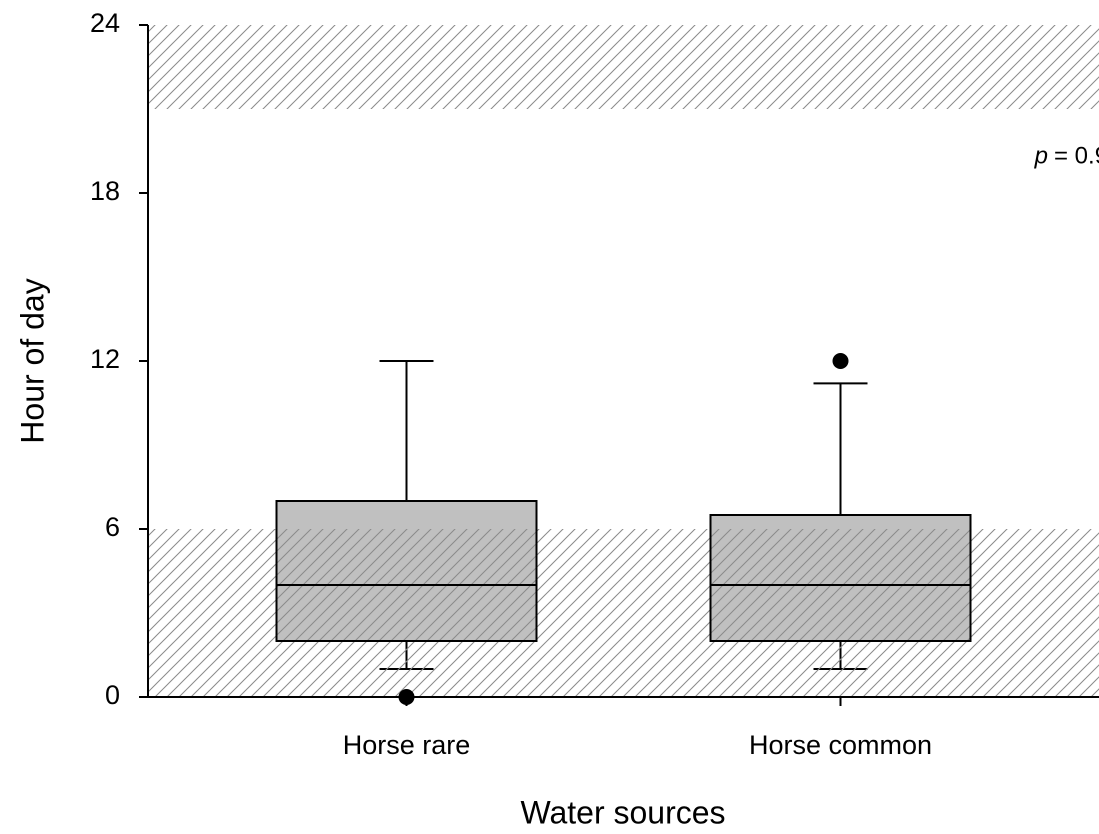  I want to click on x-tick-label: Horse common, so click(840, 745).